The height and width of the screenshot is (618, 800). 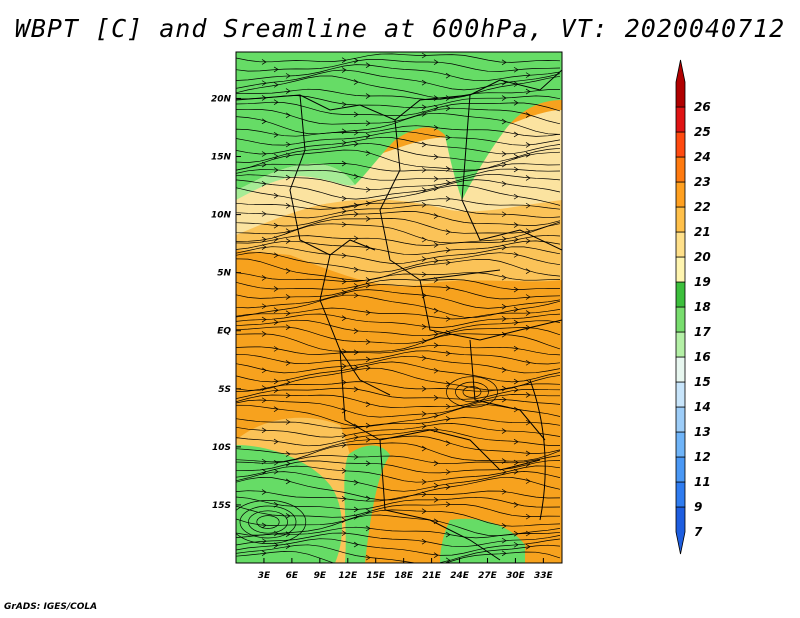 What do you see at coordinates (488, 576) in the screenshot?
I see `x-tick-label: 27E` at bounding box center [488, 576].